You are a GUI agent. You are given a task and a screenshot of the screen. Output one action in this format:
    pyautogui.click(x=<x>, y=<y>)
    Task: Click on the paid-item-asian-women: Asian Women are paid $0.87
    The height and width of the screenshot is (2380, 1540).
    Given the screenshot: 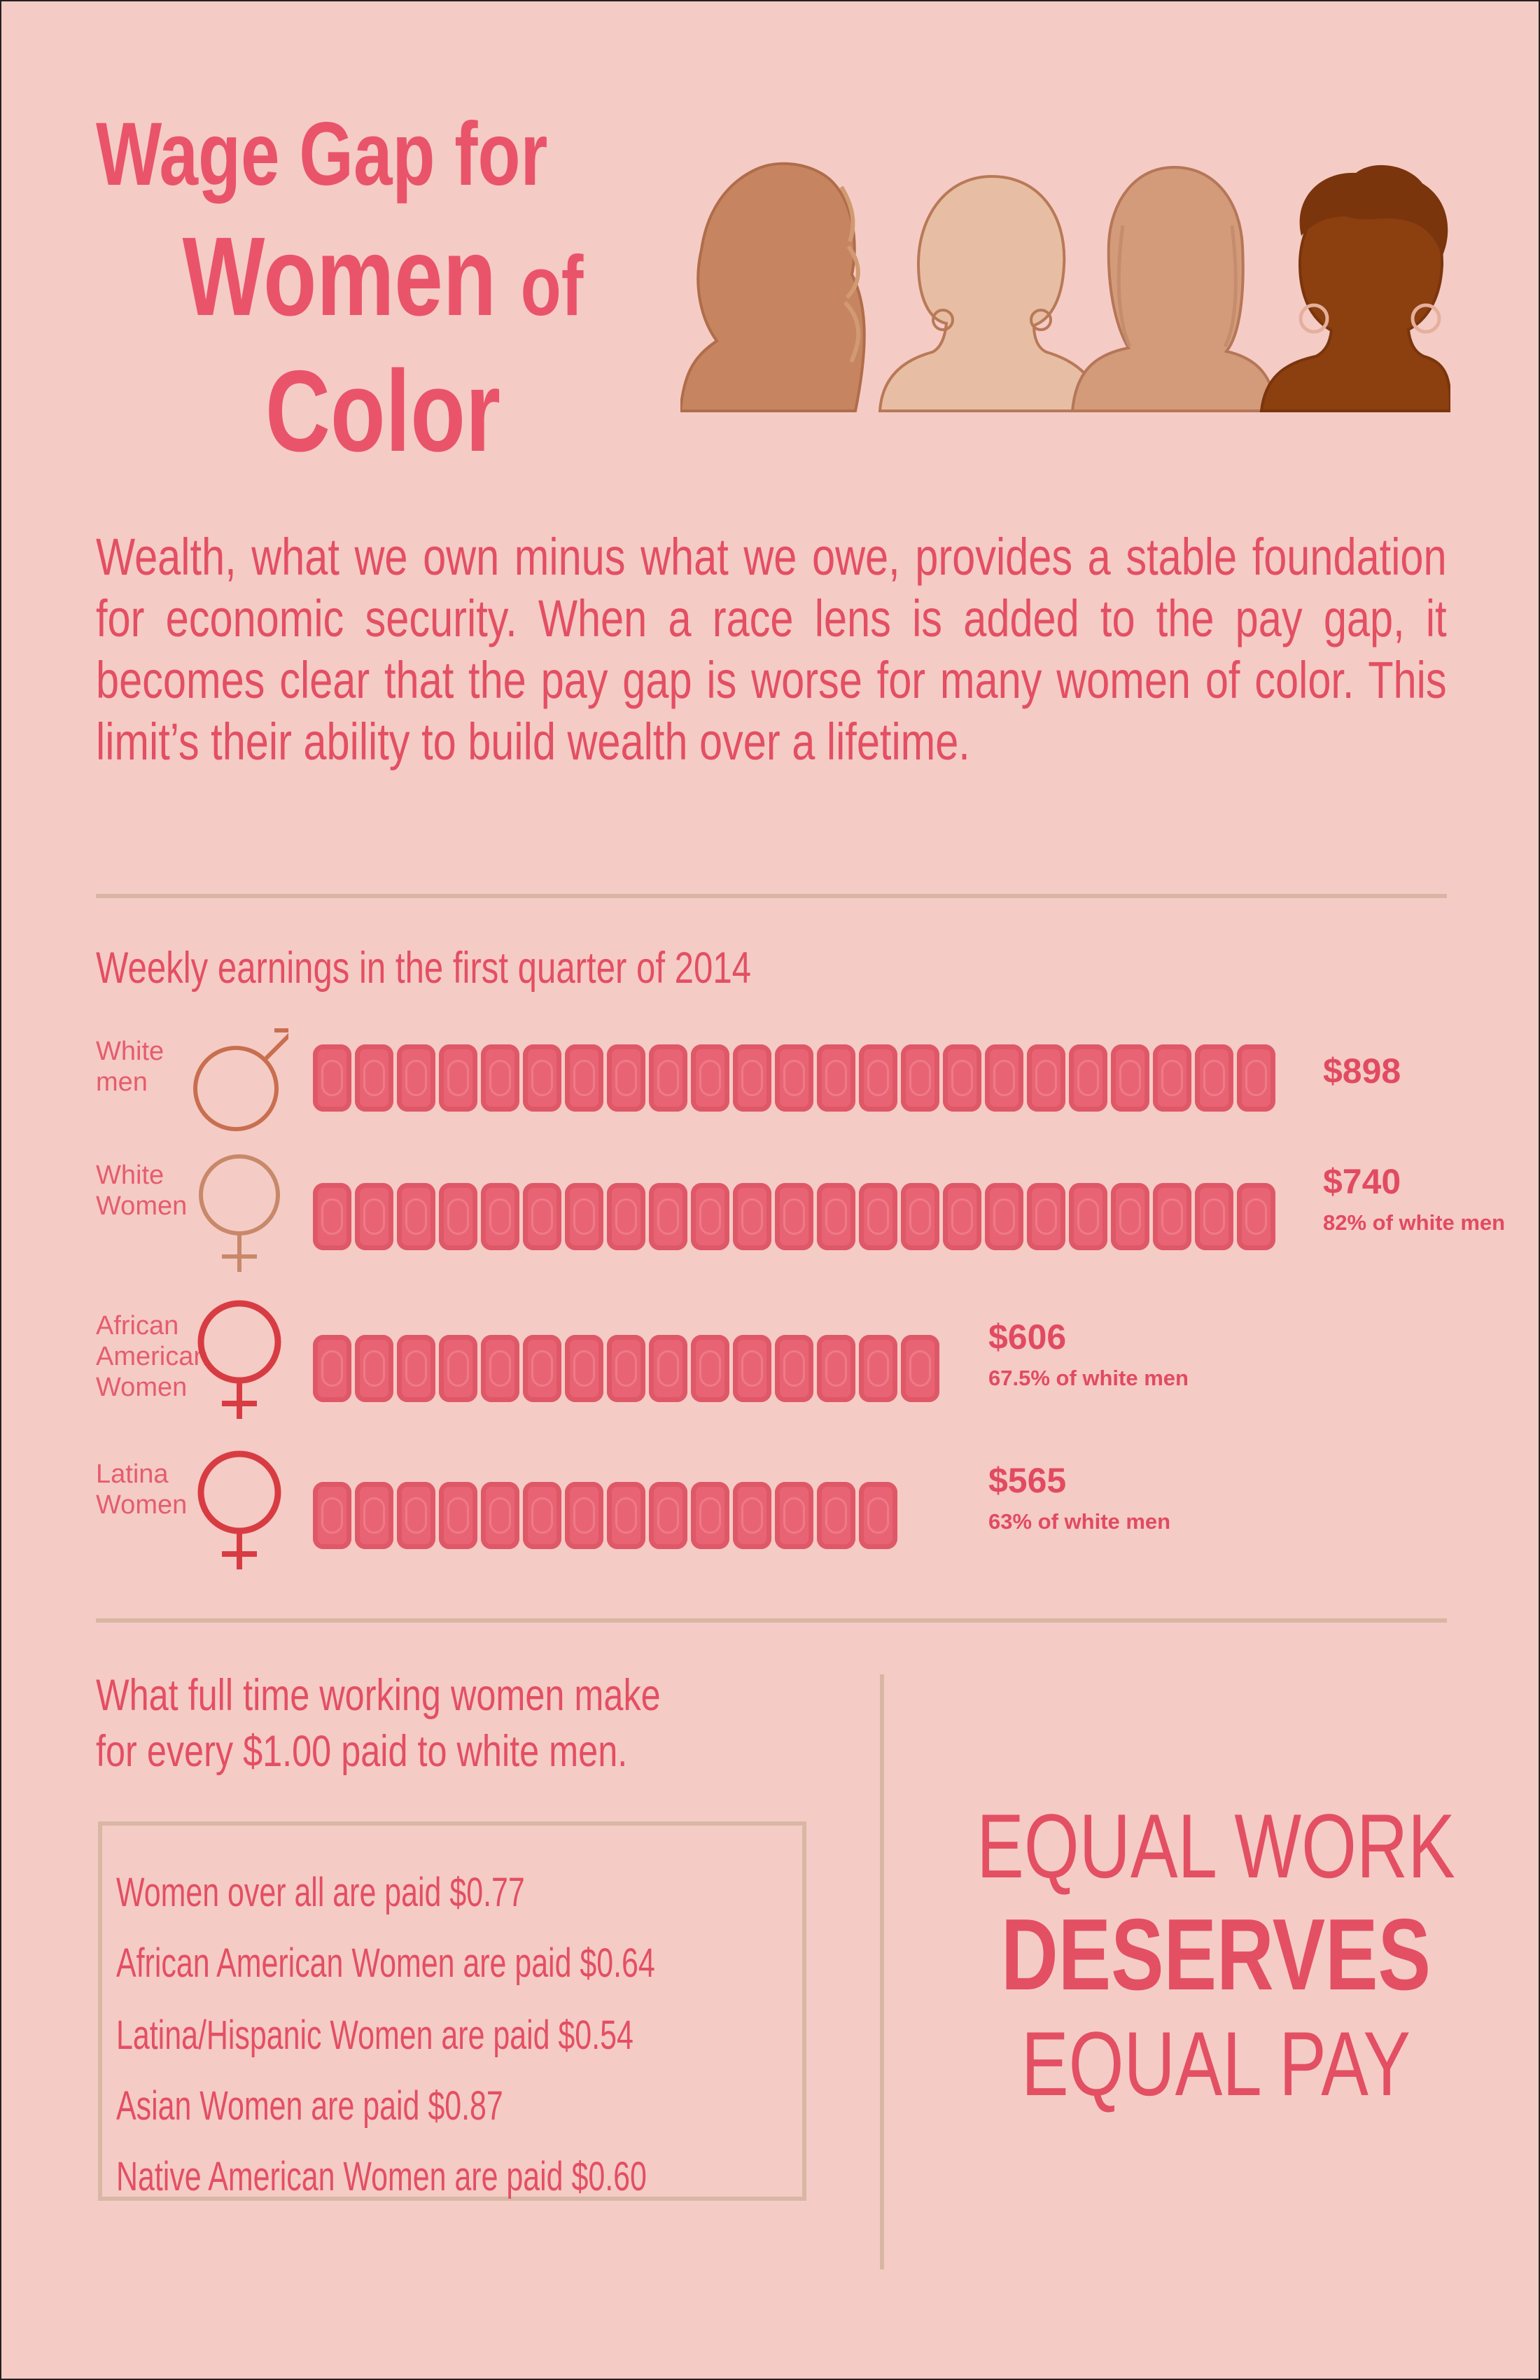 What is the action you would take?
    pyautogui.click(x=309, y=2106)
    